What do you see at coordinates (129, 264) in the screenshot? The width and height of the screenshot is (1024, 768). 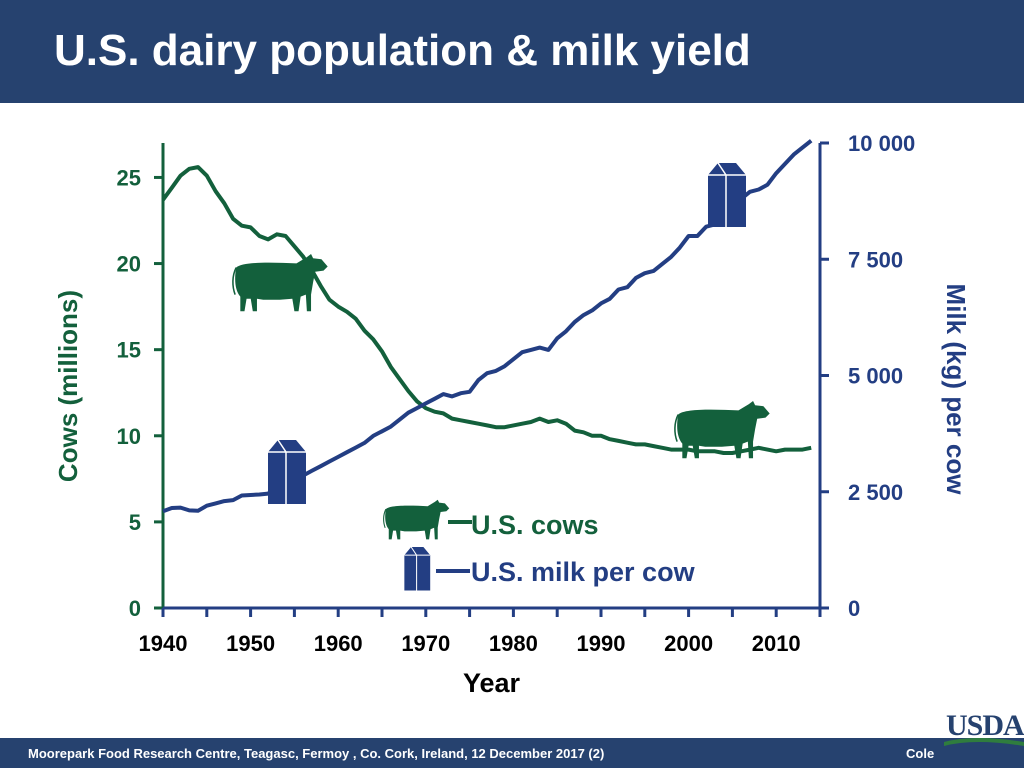 I see `y-left-tick-label: 20` at bounding box center [129, 264].